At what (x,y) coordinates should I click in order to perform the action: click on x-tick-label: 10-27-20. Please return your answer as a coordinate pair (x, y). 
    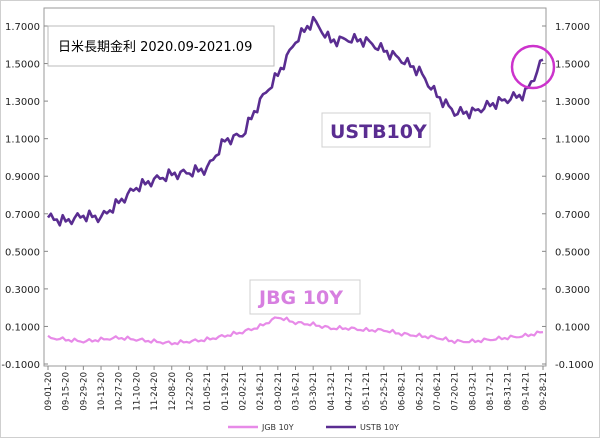
    Looking at the image, I should click on (120, 391).